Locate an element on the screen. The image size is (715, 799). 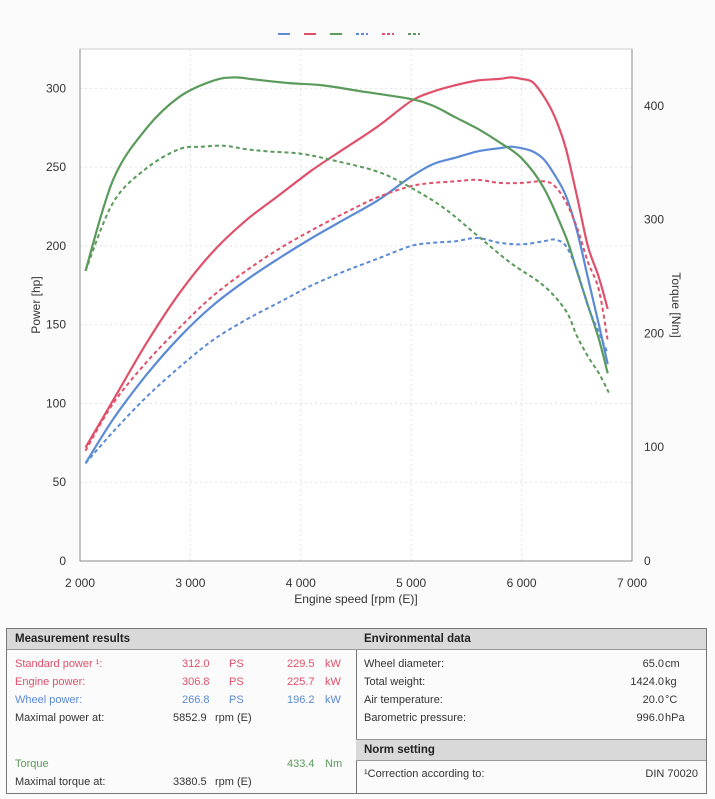
x-tick-label: 6 000 is located at coordinates (522, 583).